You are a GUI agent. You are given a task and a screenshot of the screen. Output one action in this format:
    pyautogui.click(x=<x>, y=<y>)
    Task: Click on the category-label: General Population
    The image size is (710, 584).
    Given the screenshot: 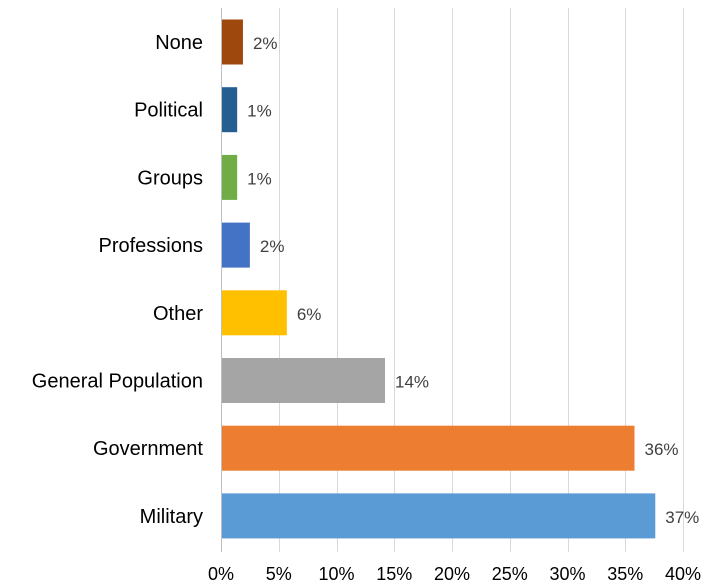 What is the action you would take?
    pyautogui.click(x=117, y=382)
    